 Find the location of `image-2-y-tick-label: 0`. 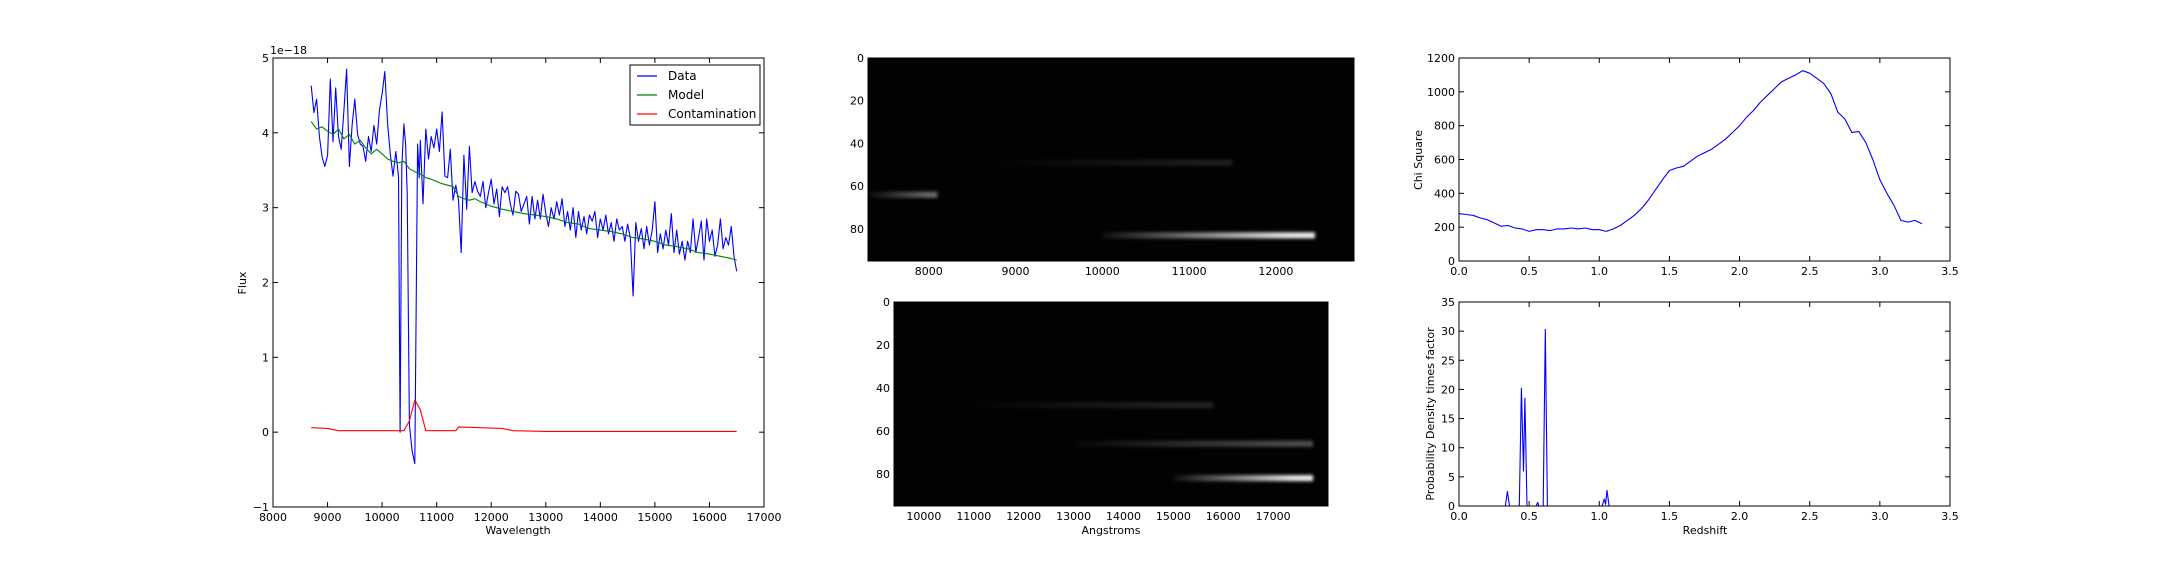

image-2-y-tick-label: 0 is located at coordinates (886, 302).